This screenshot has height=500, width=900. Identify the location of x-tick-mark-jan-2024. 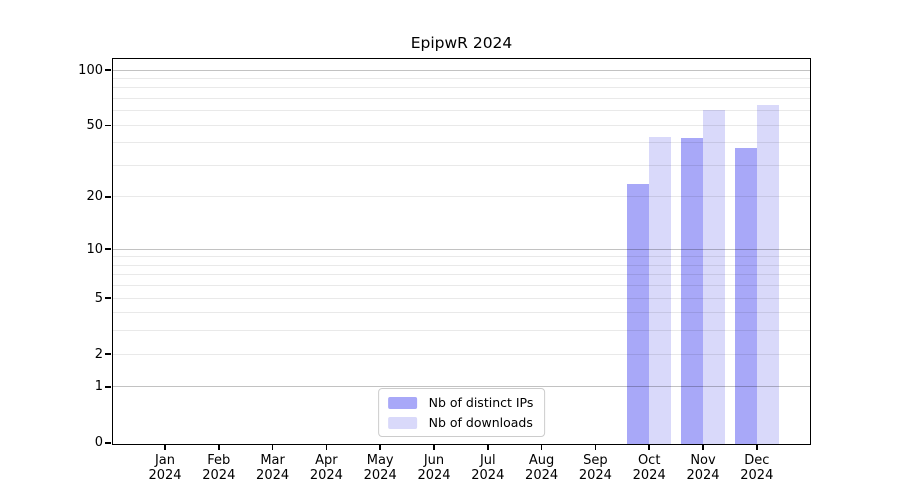
(165, 447).